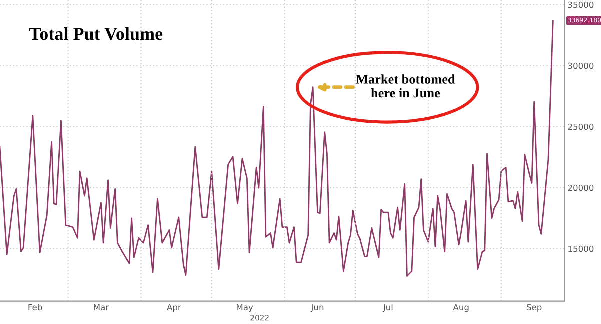 The width and height of the screenshot is (601, 324). I want to click on x-tick-label: Aug, so click(461, 308).